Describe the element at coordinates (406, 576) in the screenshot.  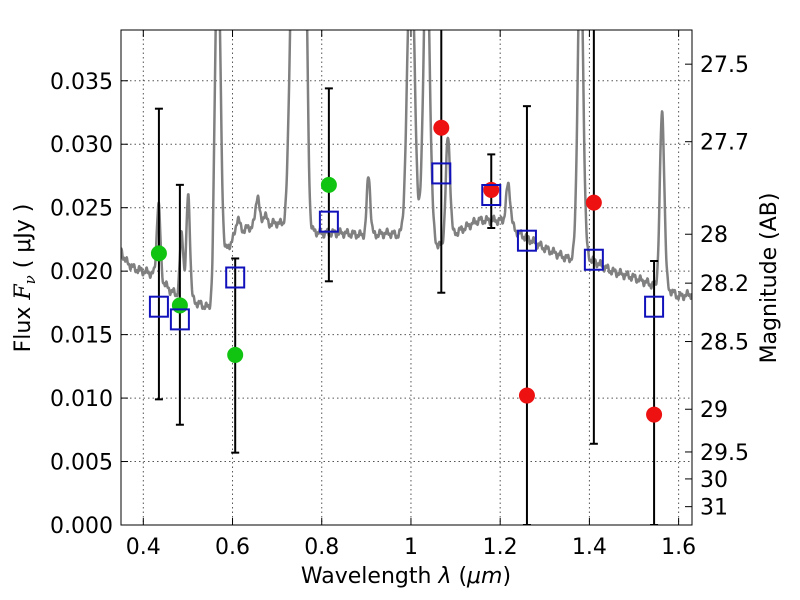
I see `x-axis-label: Wavelength λ (μm)` at that location.